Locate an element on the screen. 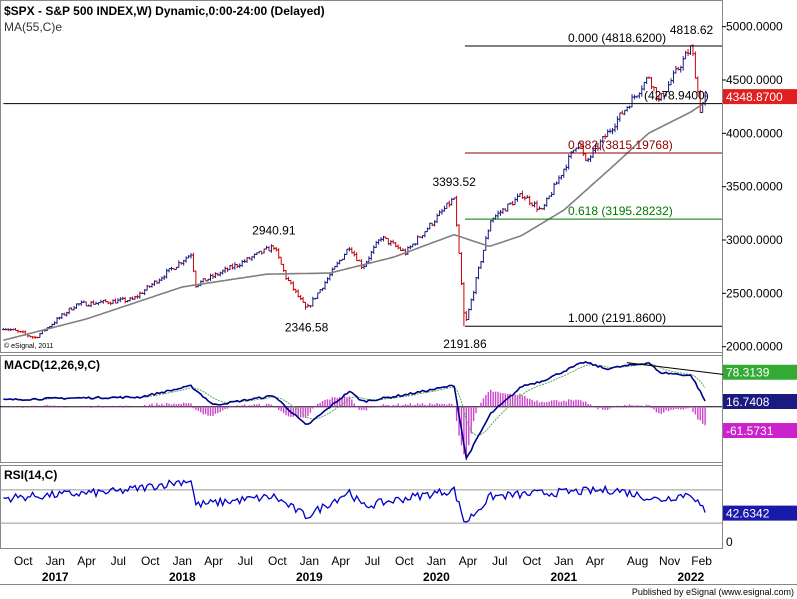 The width and height of the screenshot is (797, 599). rsi-value-tag is located at coordinates (760, 513).